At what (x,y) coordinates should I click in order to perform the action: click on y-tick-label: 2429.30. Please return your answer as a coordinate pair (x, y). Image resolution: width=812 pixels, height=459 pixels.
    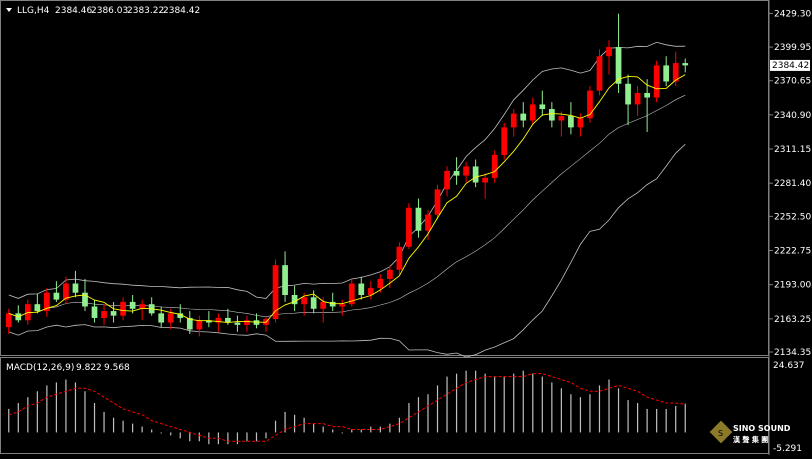
    Looking at the image, I should click on (792, 14).